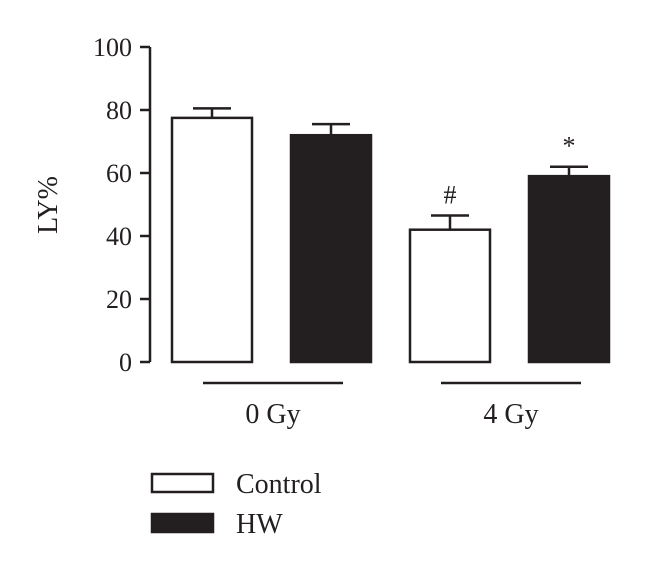 The image size is (660, 567). I want to click on y-axis: 0 20 40 60 80 100, so click(122, 205).